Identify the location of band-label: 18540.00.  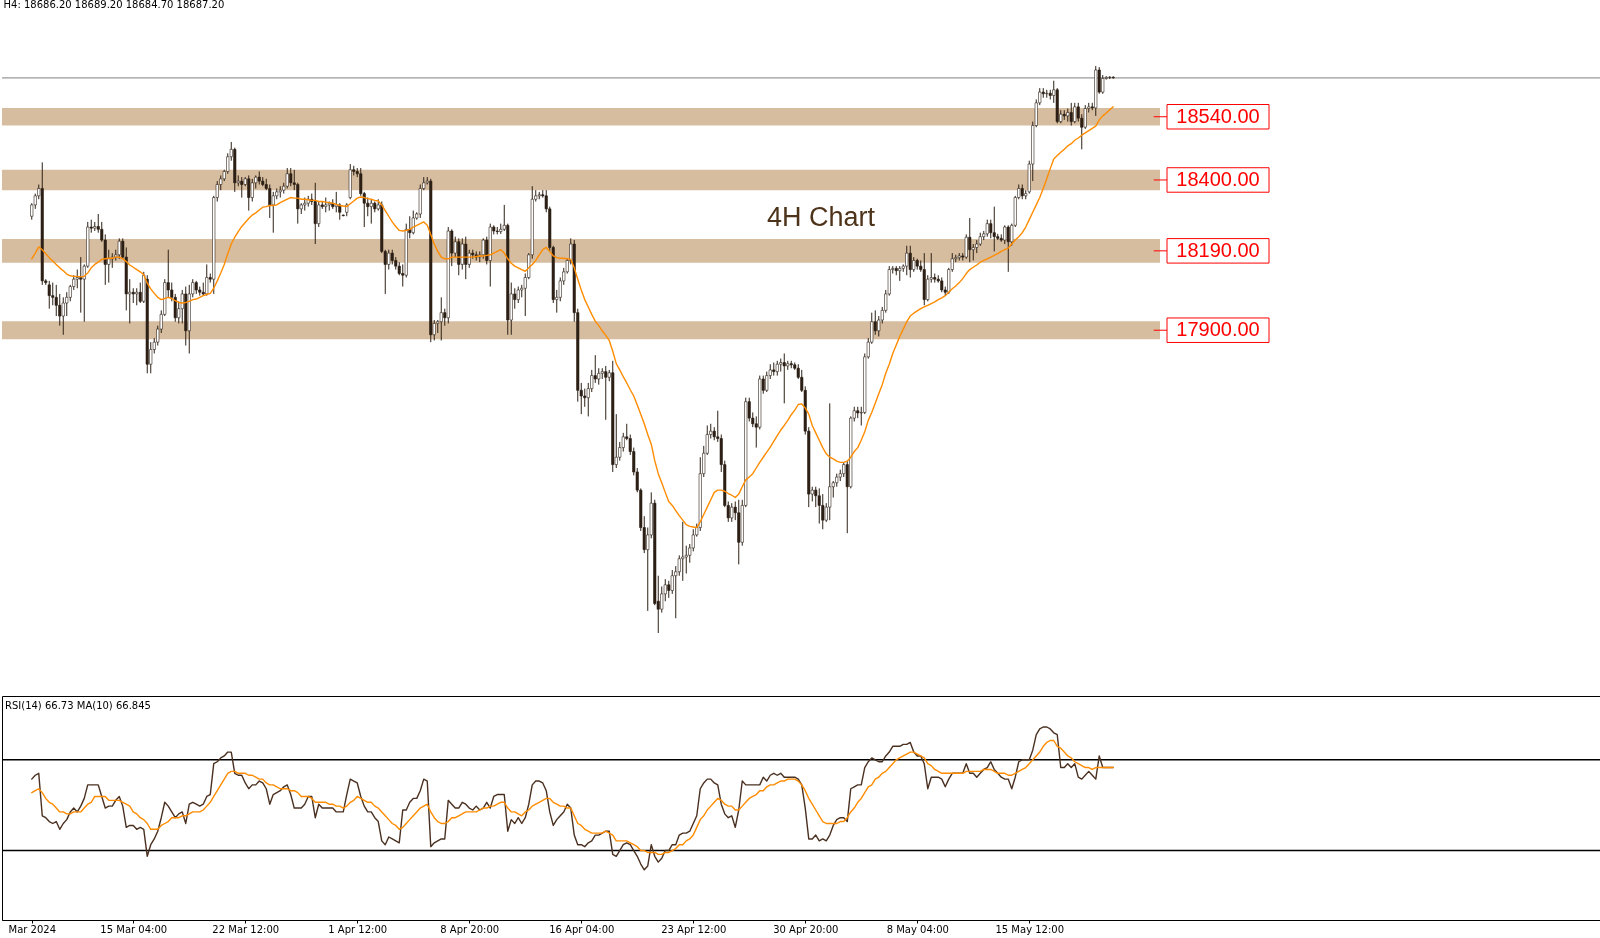
(1218, 115).